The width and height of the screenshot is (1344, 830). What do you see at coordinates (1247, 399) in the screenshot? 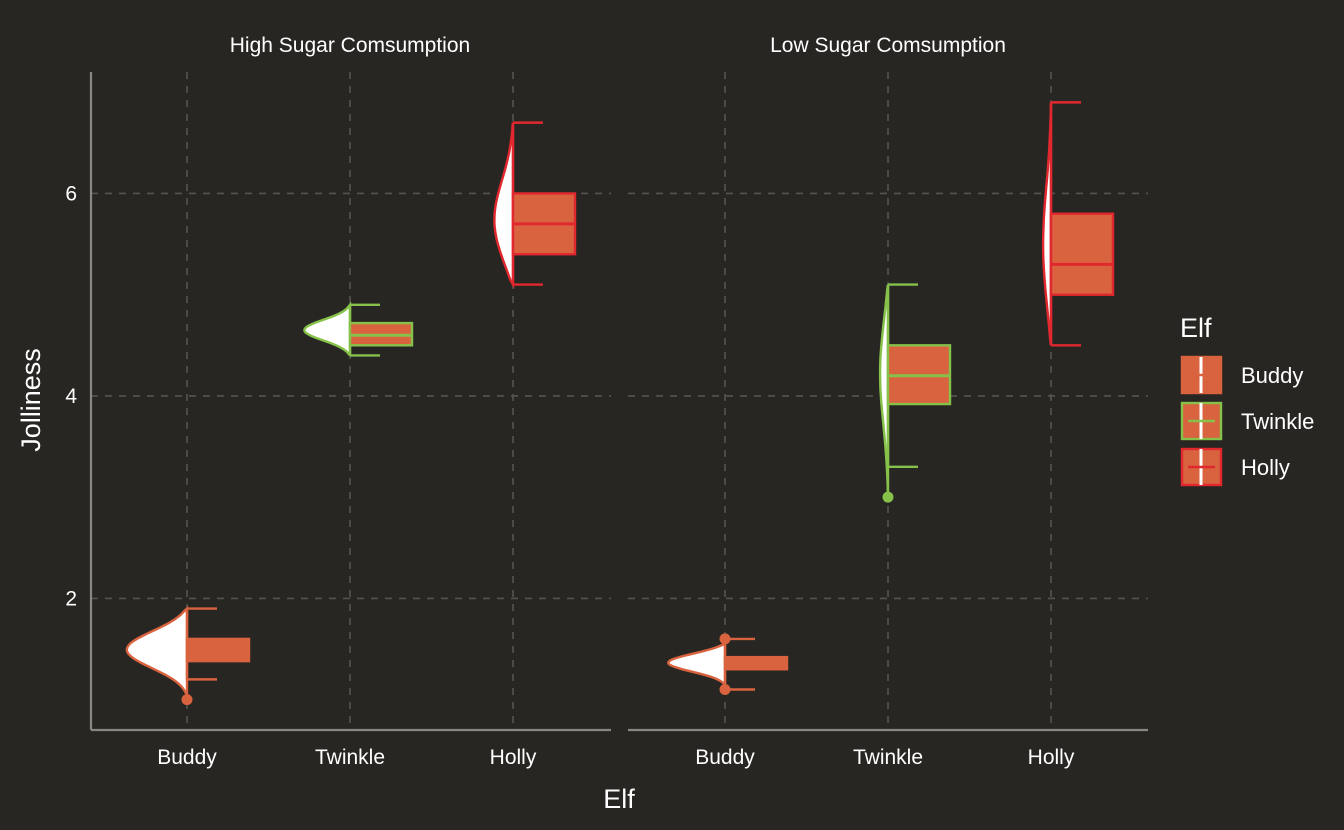
I see `legend: Elf Buddy Twinkle Holly` at bounding box center [1247, 399].